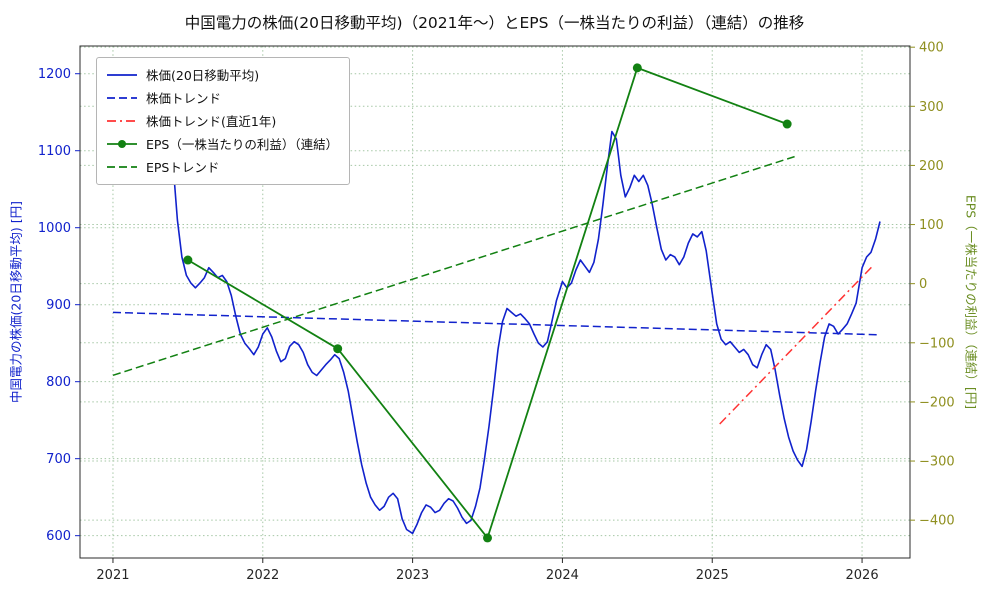 This screenshot has height=593, width=989. Describe the element at coordinates (54, 228) in the screenshot. I see `y-left-tick-label: 1000` at that location.